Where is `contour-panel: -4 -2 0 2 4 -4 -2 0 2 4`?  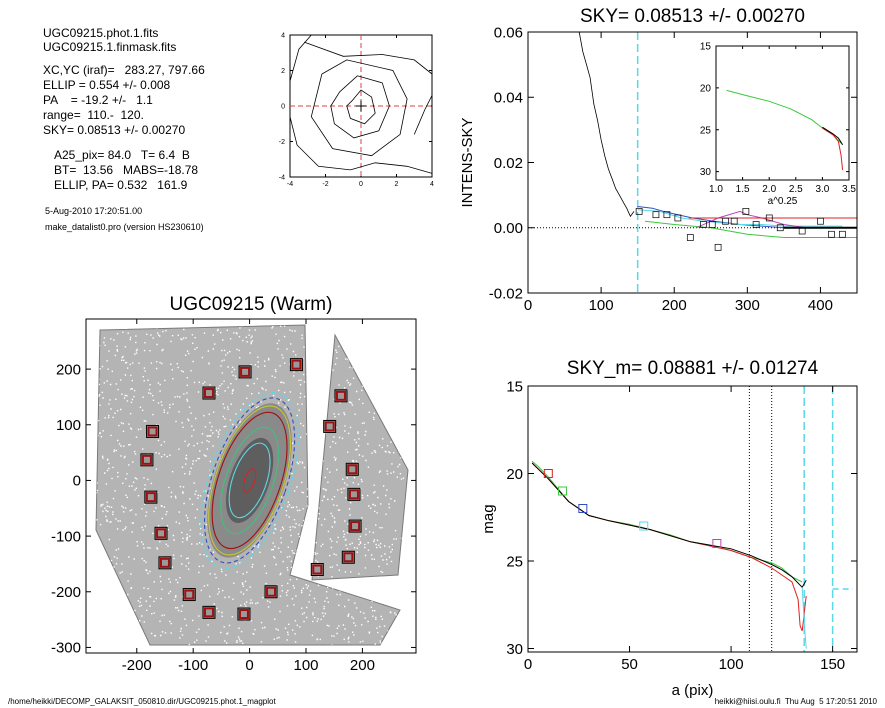
contour-panel: -4 -2 0 2 4 -4 -2 0 2 4 is located at coordinates (356, 110).